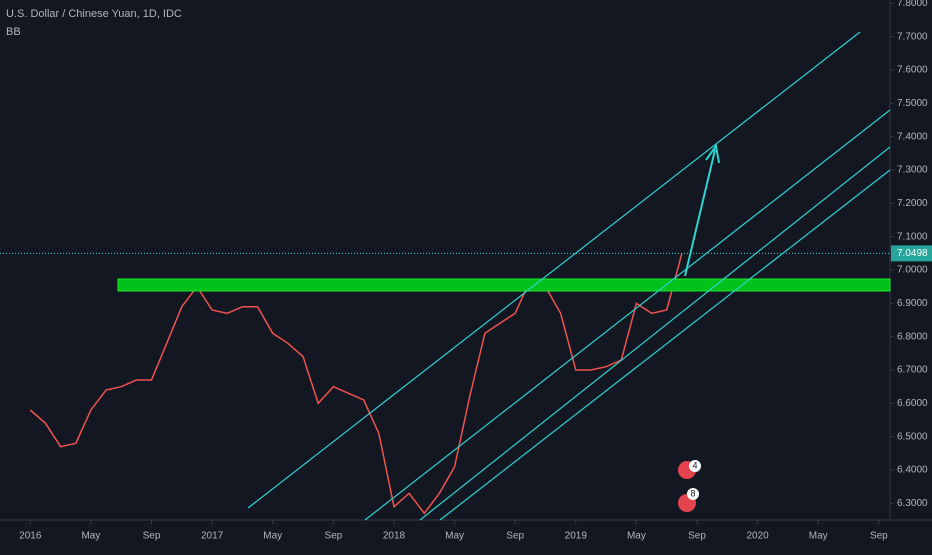 The image size is (932, 555). Describe the element at coordinates (912, 4) in the screenshot. I see `y-tick-label: 7.8000` at that location.